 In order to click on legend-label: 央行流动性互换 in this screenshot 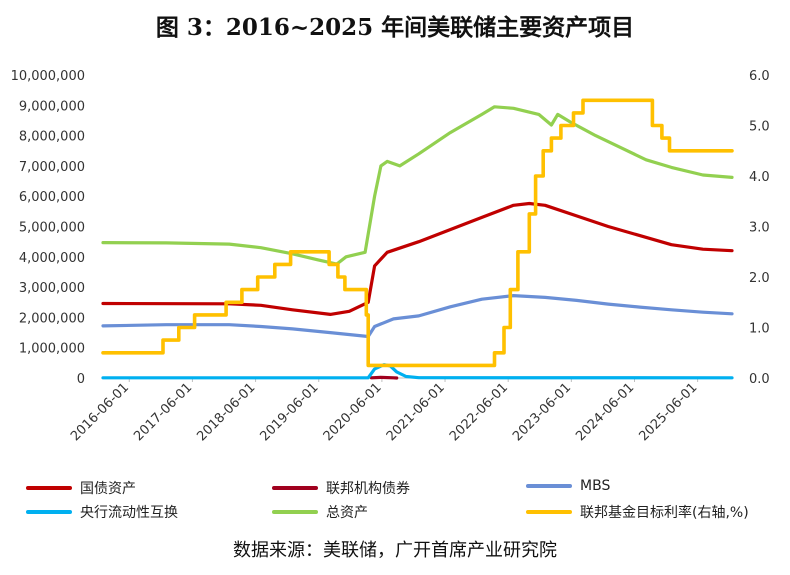, I will do `click(129, 513)`.